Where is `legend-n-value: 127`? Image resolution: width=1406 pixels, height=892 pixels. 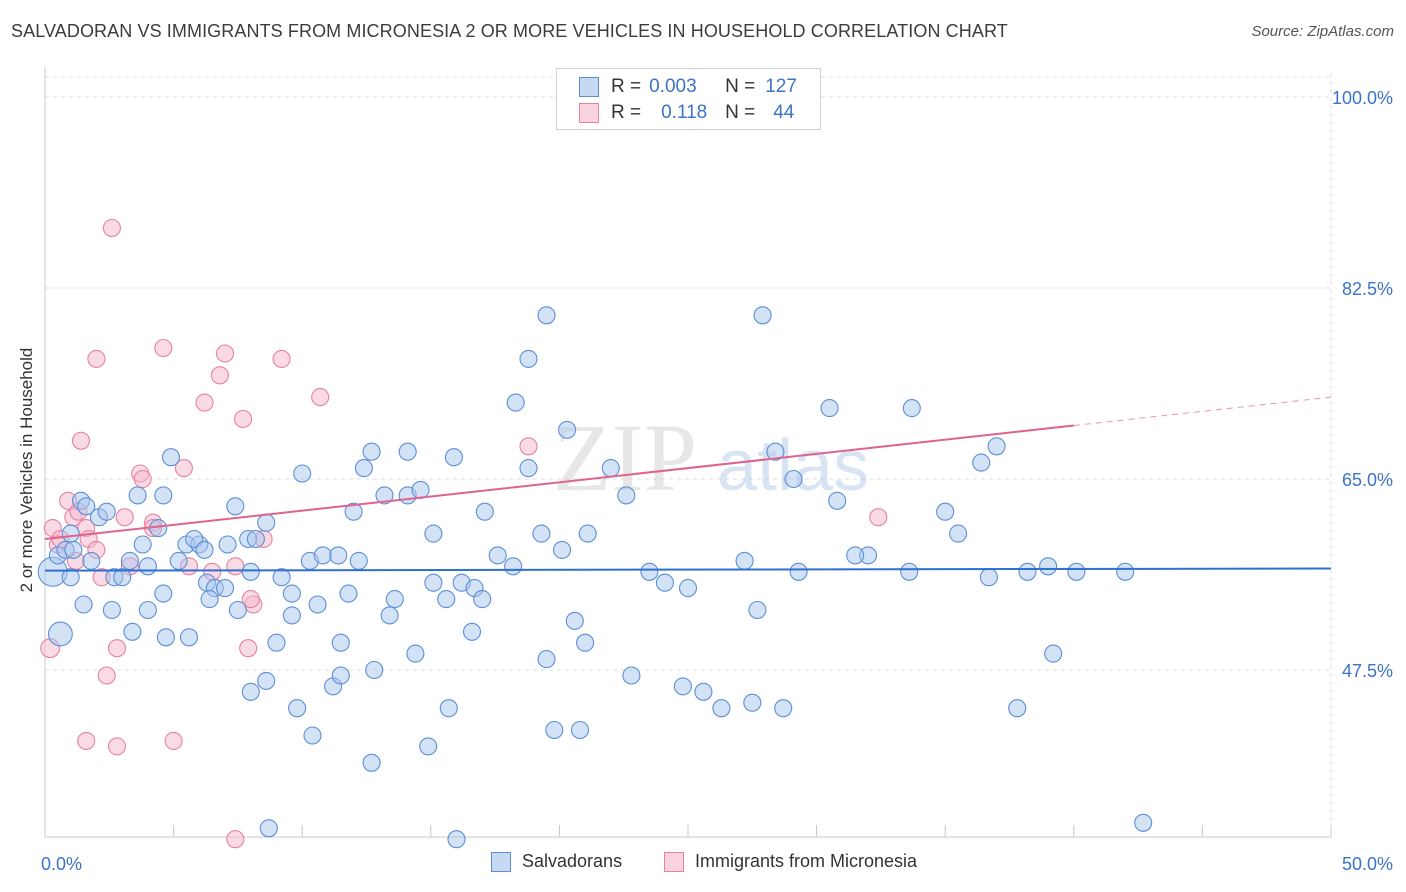 legend-n-value: 127 is located at coordinates (781, 86).